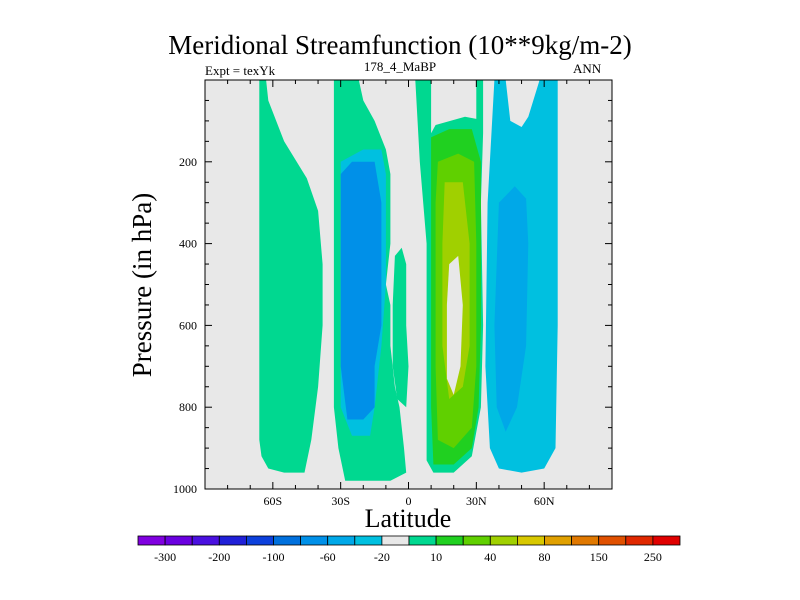  Describe the element at coordinates (219, 557) in the screenshot. I see `colorbar-label: -200` at that location.